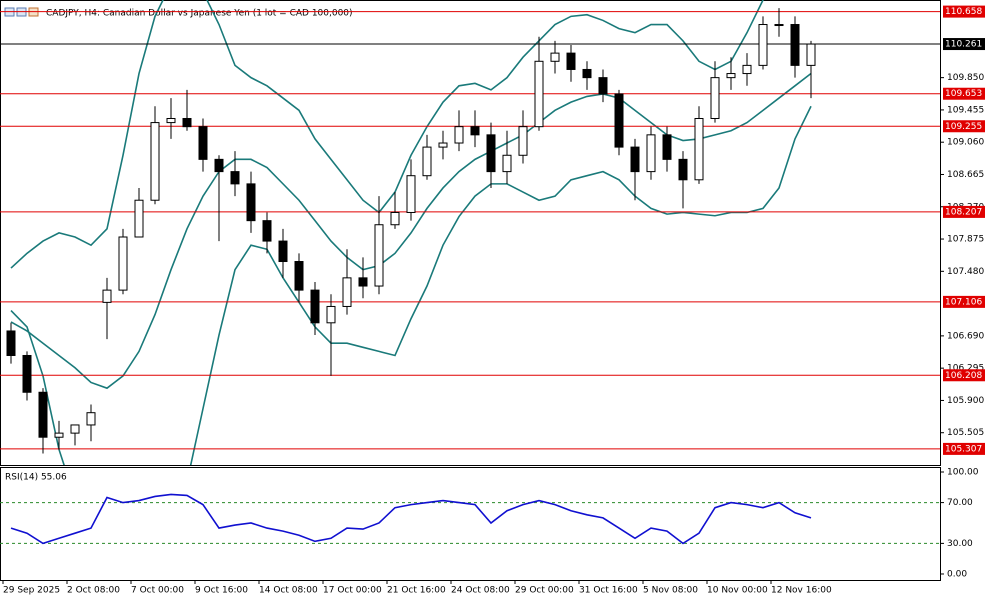 Image resolution: width=994 pixels, height=601 pixels. I want to click on x-tick-label: 24 Oct 08:00, so click(480, 591).